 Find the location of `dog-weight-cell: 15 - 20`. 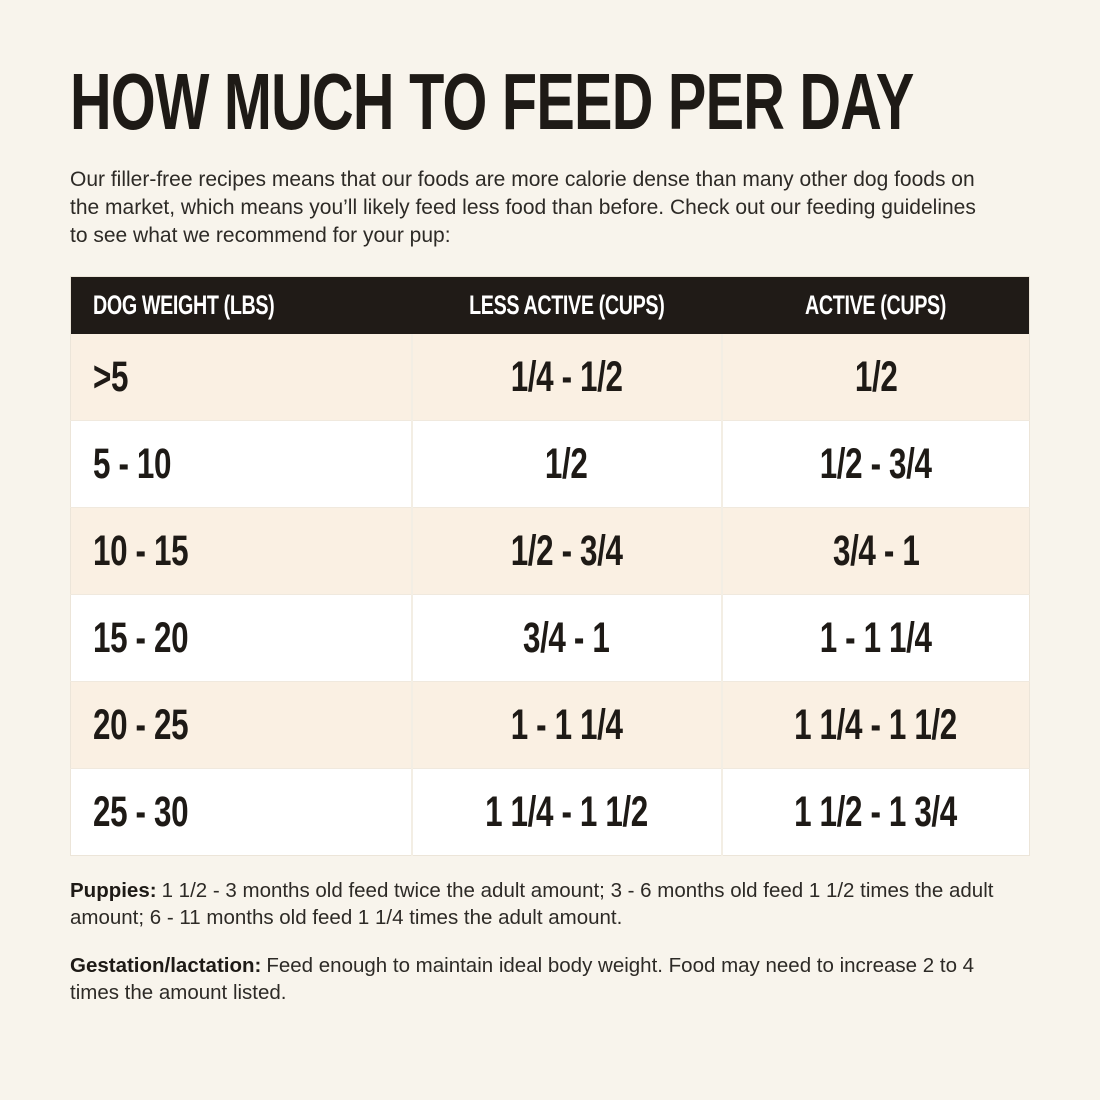

dog-weight-cell: 15 - 20 is located at coordinates (241, 638).